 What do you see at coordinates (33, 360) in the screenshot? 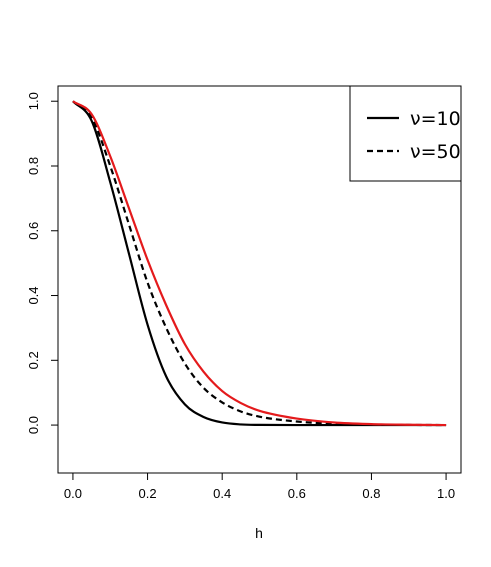
I see `y-tick-label: 0.2` at bounding box center [33, 360].